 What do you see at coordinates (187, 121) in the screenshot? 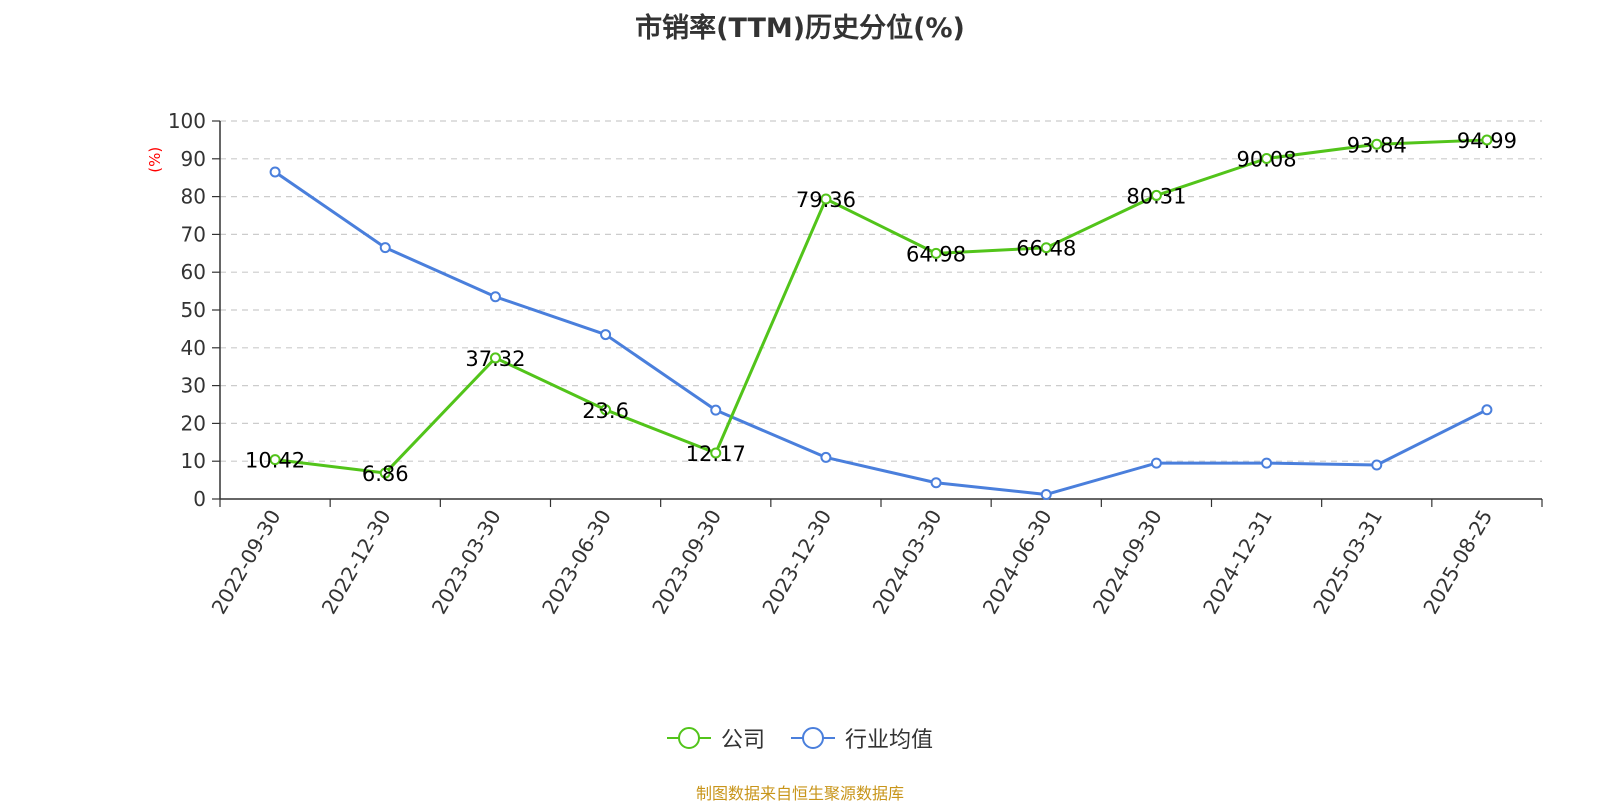
I see `y-tick-label: 100` at bounding box center [187, 121].